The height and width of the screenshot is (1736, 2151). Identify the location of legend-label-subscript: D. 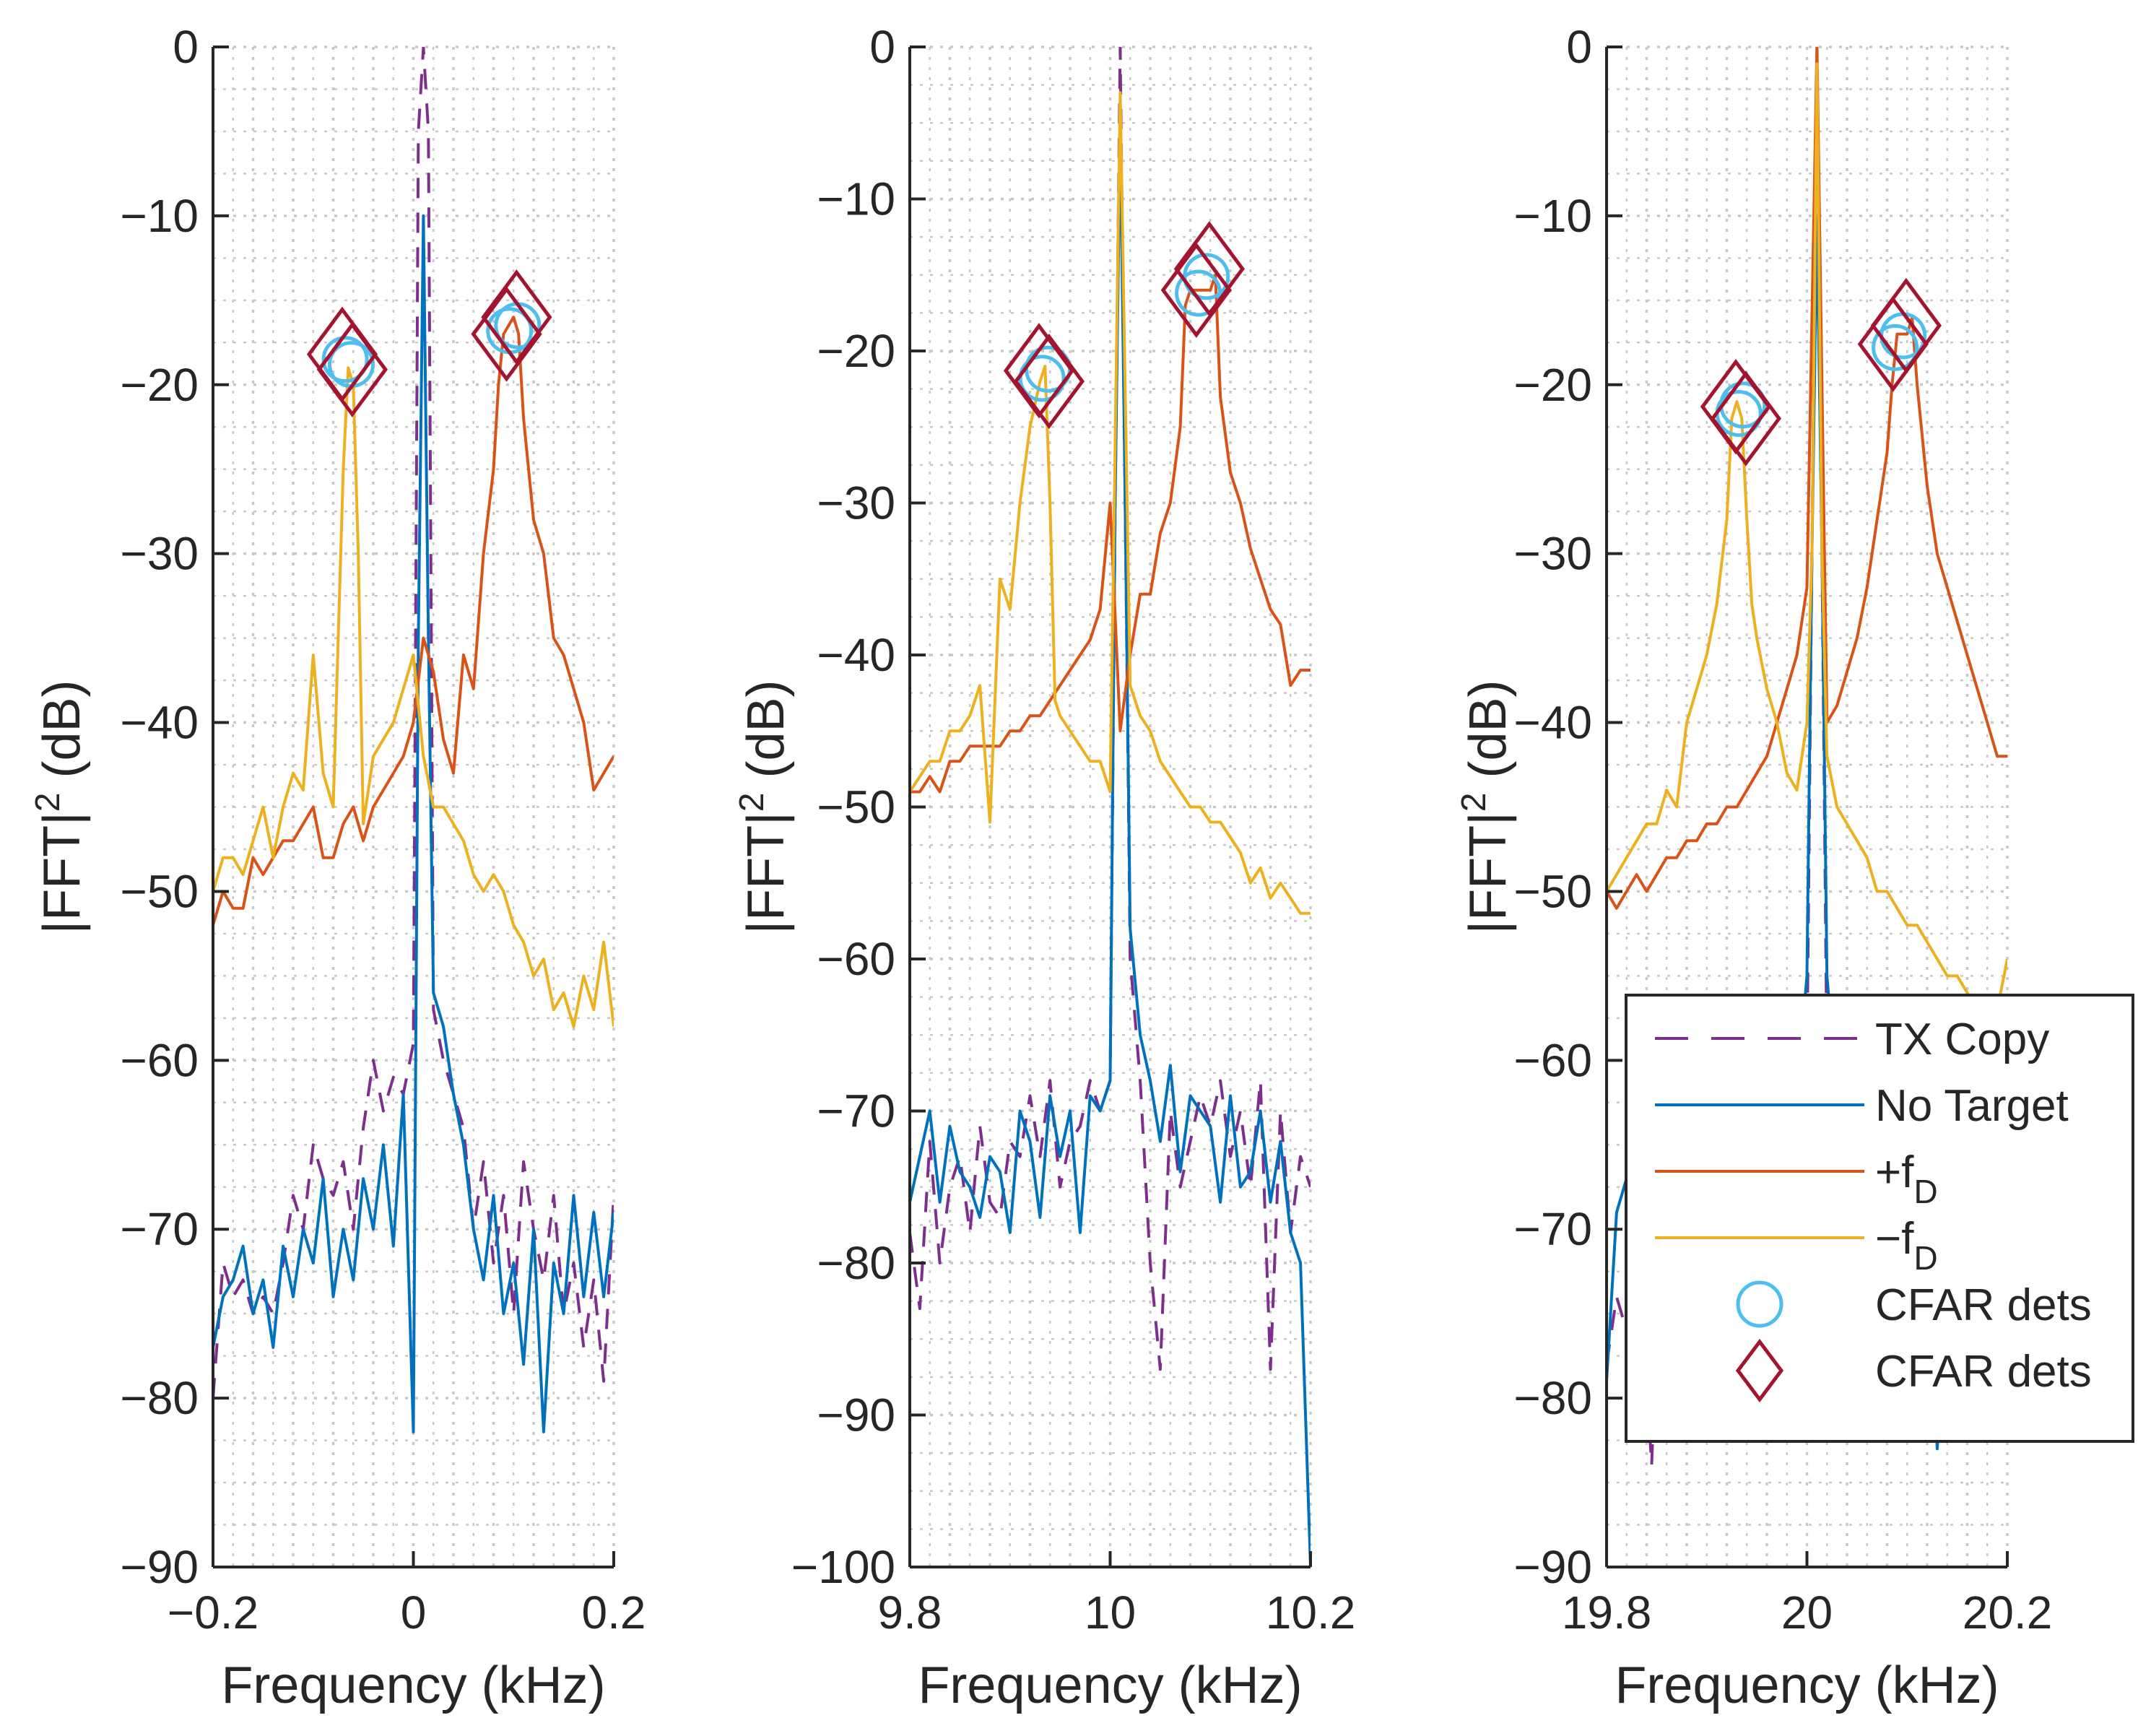
(1925, 1191).